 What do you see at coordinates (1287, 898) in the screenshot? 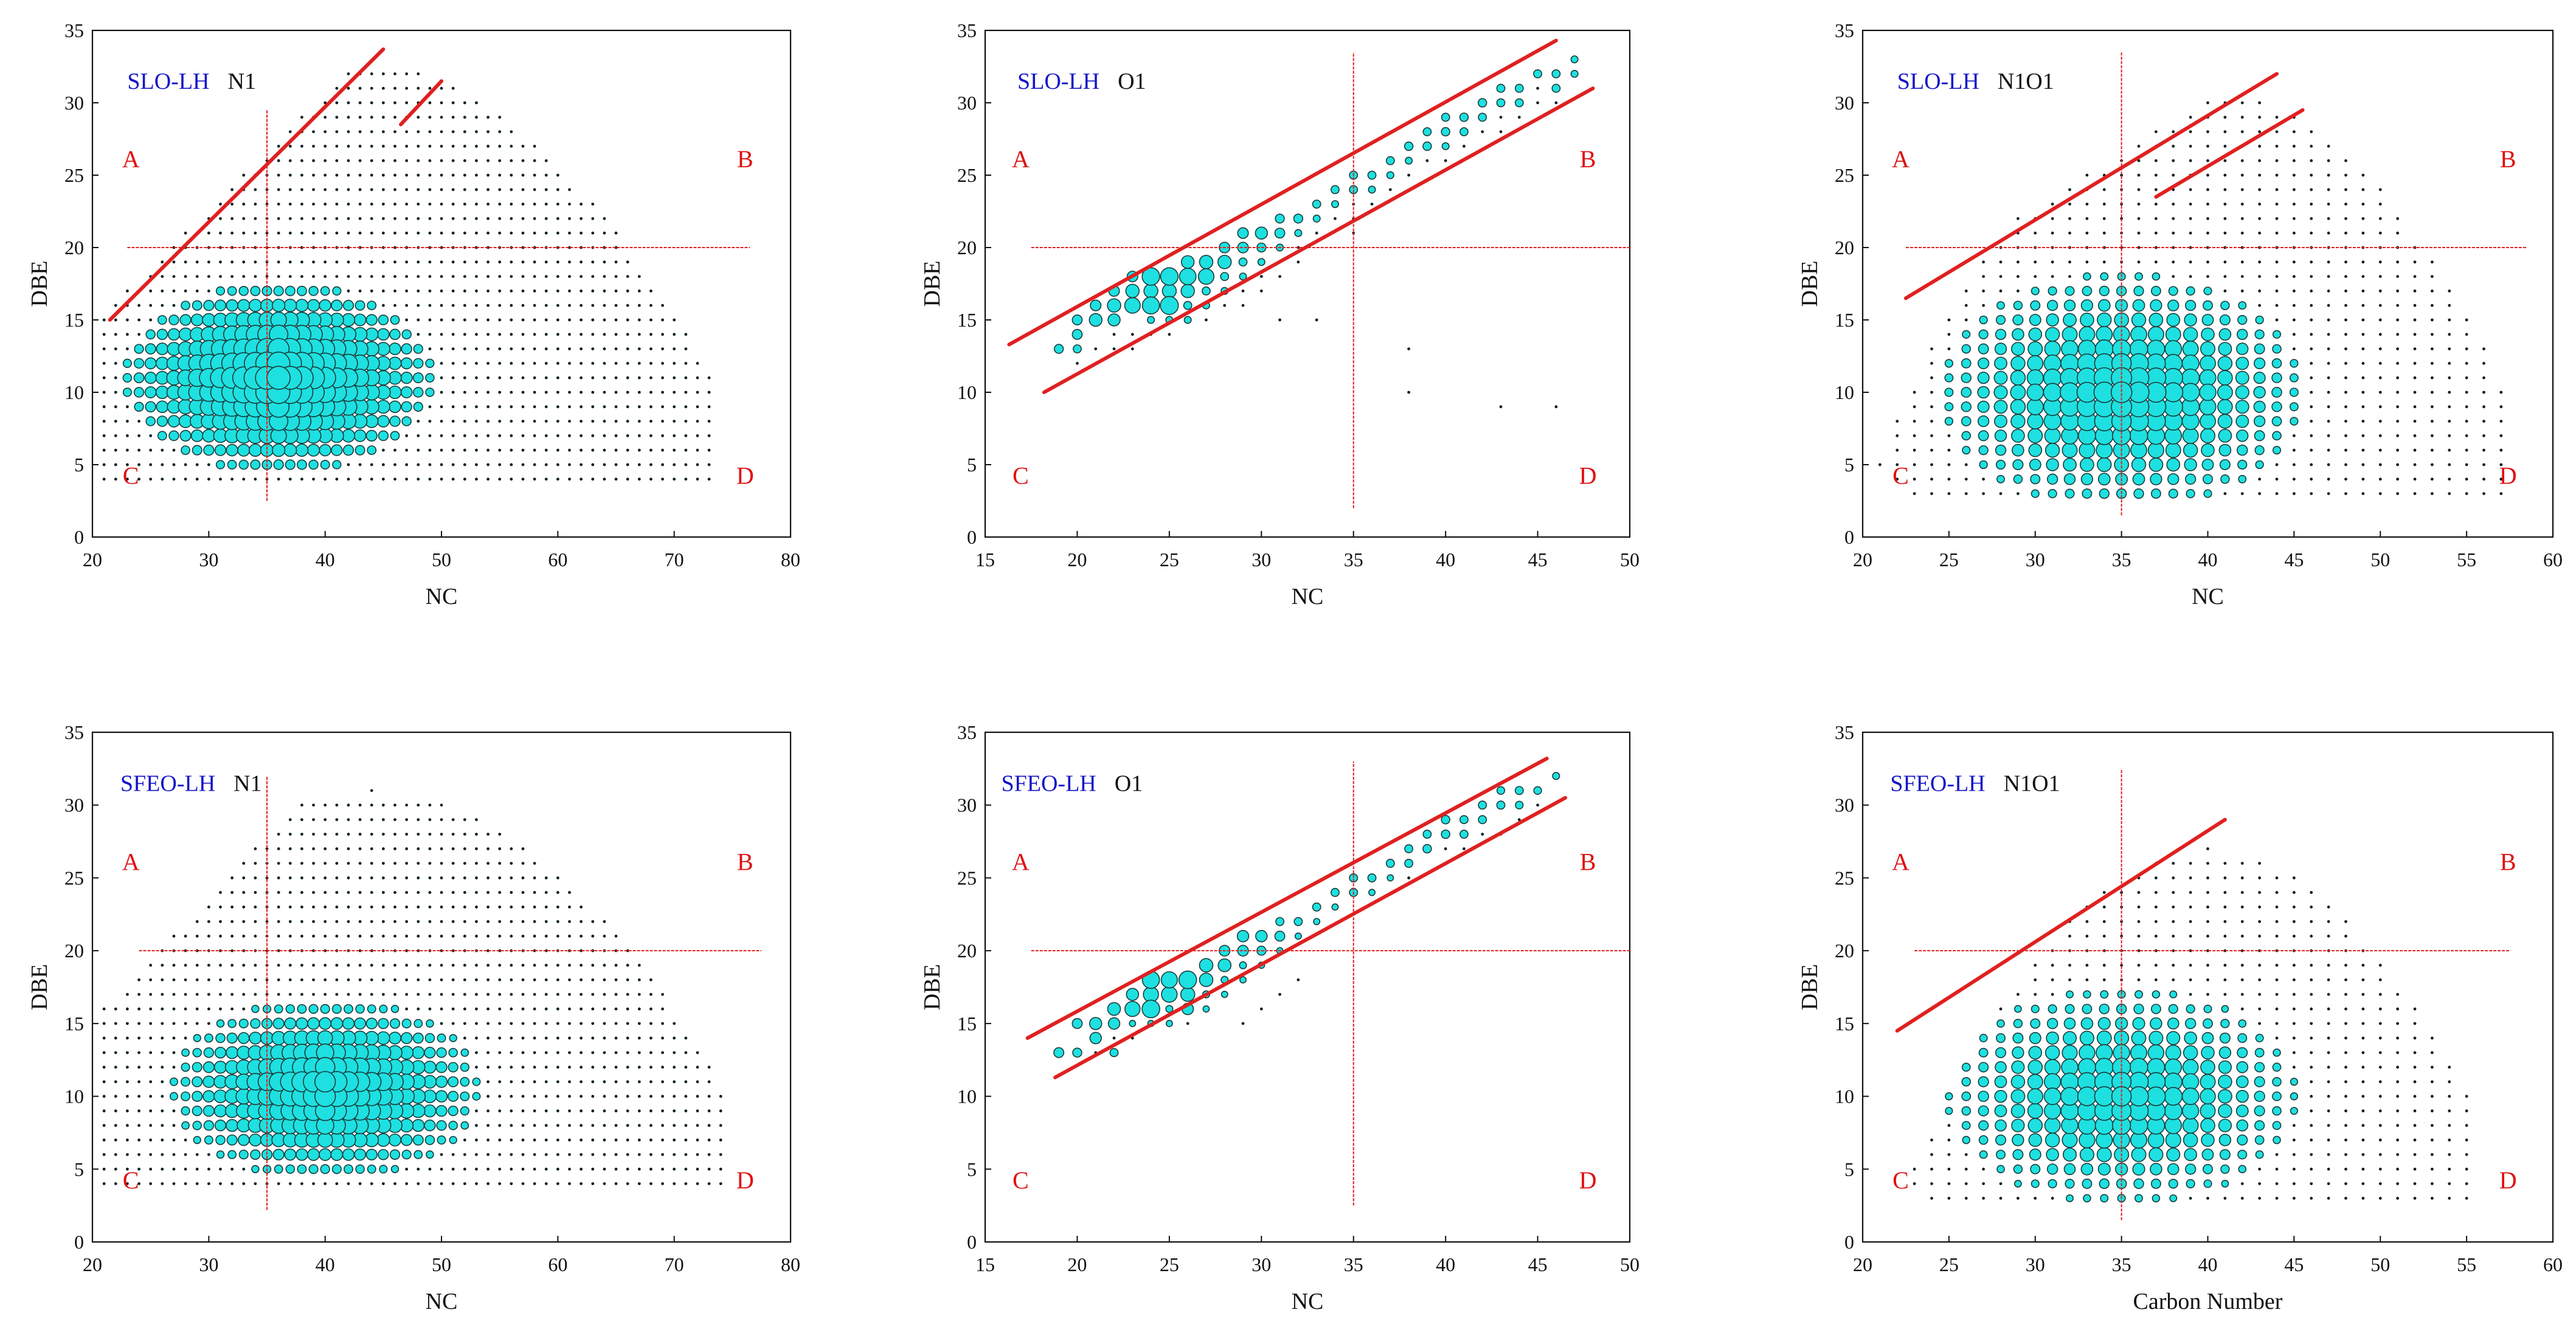
I see `boundary-line` at bounding box center [1287, 898].